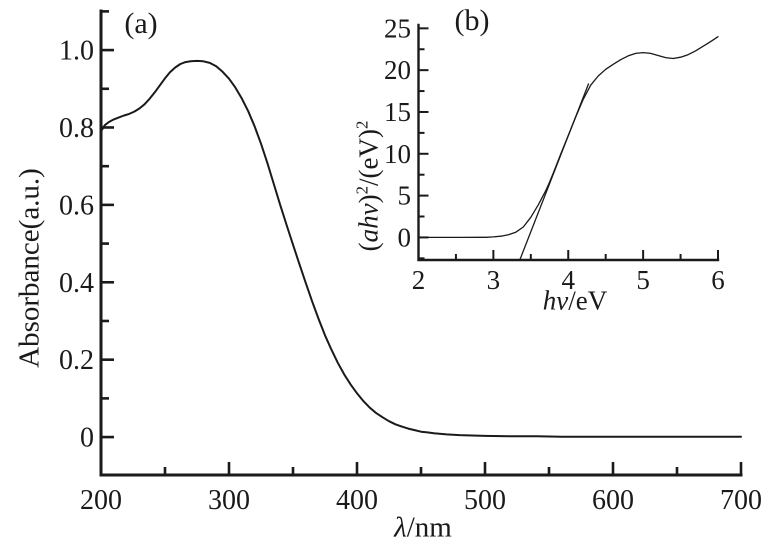  Describe the element at coordinates (554, 172) in the screenshot. I see `band-gap-tangent-line` at that location.